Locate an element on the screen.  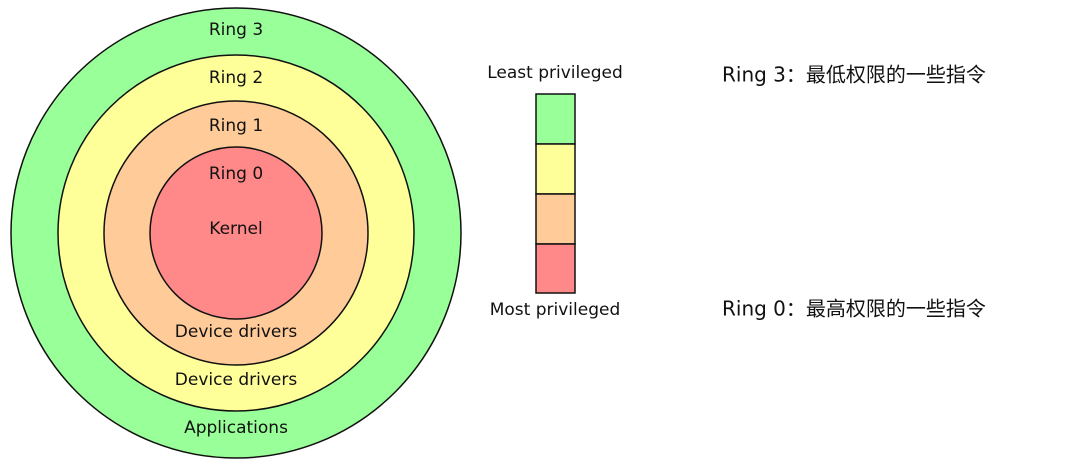
ring-0-circle is located at coordinates (236, 233).